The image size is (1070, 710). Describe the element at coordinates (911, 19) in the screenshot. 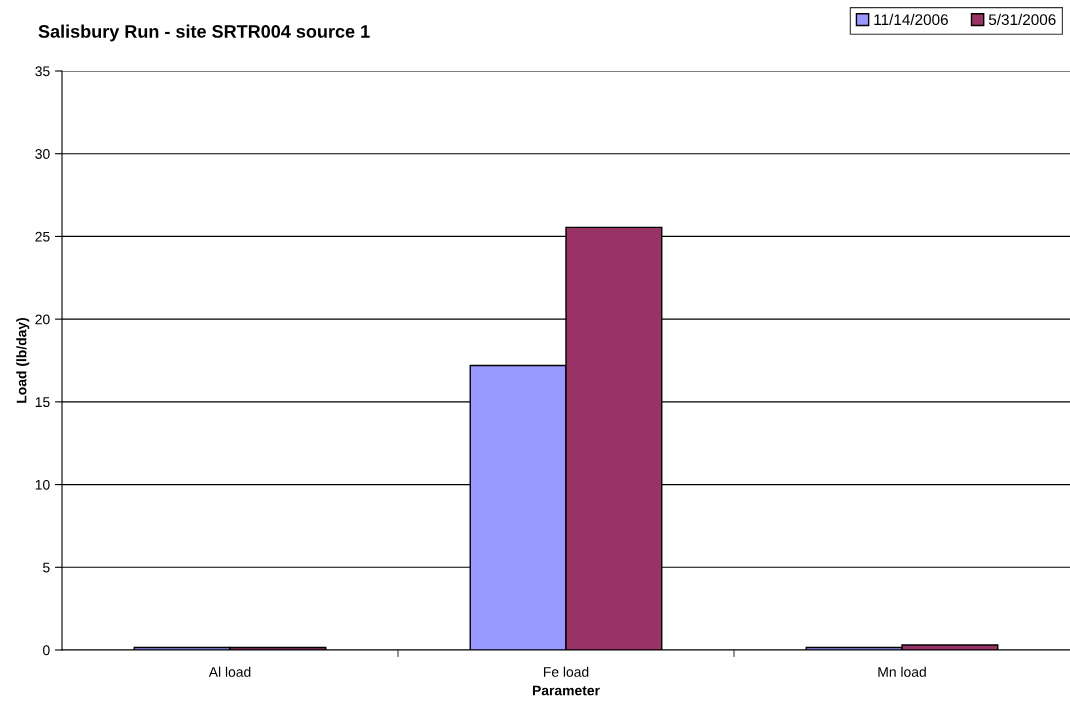

I see `legend-label: 11/14/2006` at that location.